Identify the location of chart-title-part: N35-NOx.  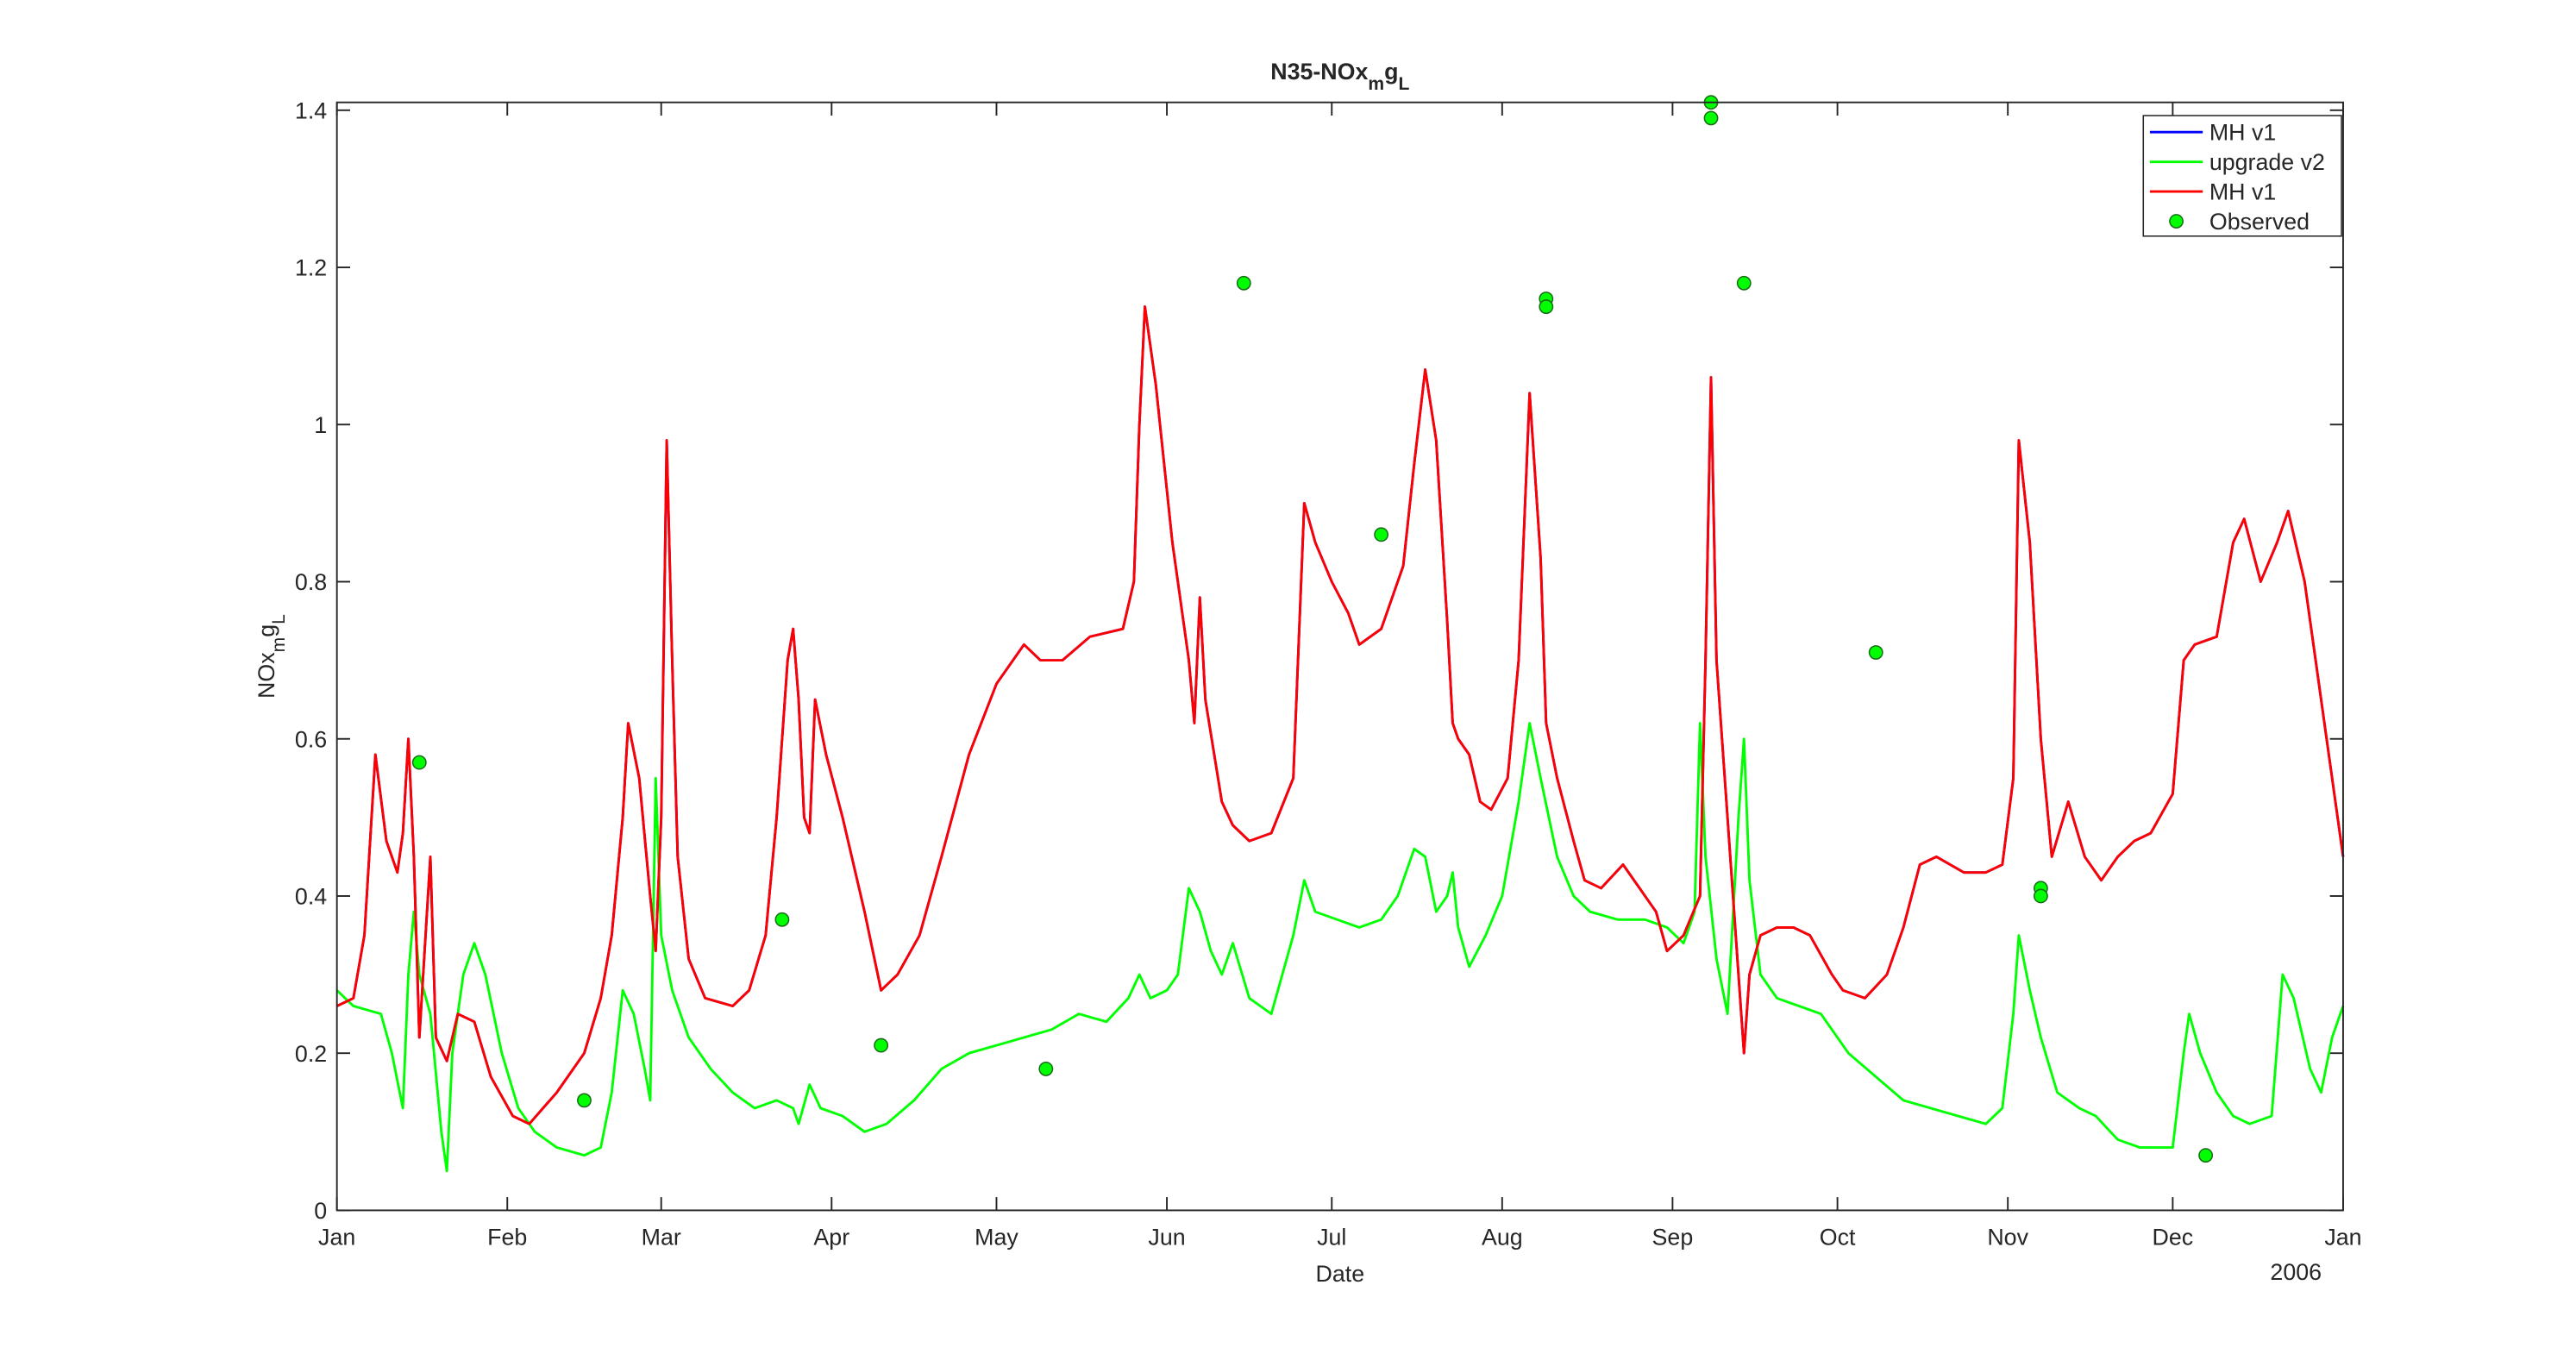
(1319, 72).